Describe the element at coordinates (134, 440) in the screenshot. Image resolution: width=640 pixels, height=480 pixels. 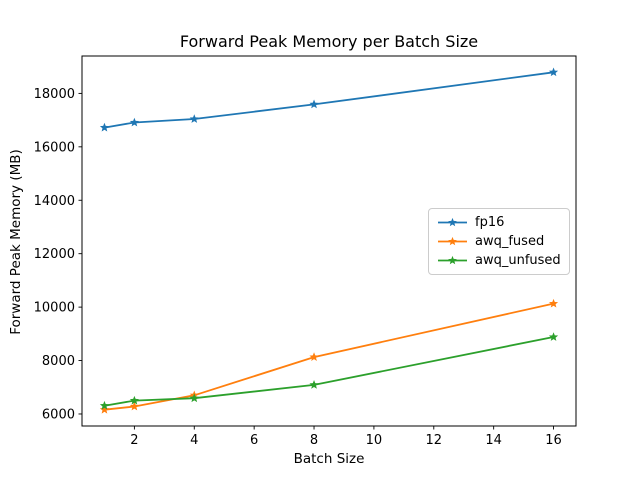
I see `x-tick-label-2: 2` at that location.